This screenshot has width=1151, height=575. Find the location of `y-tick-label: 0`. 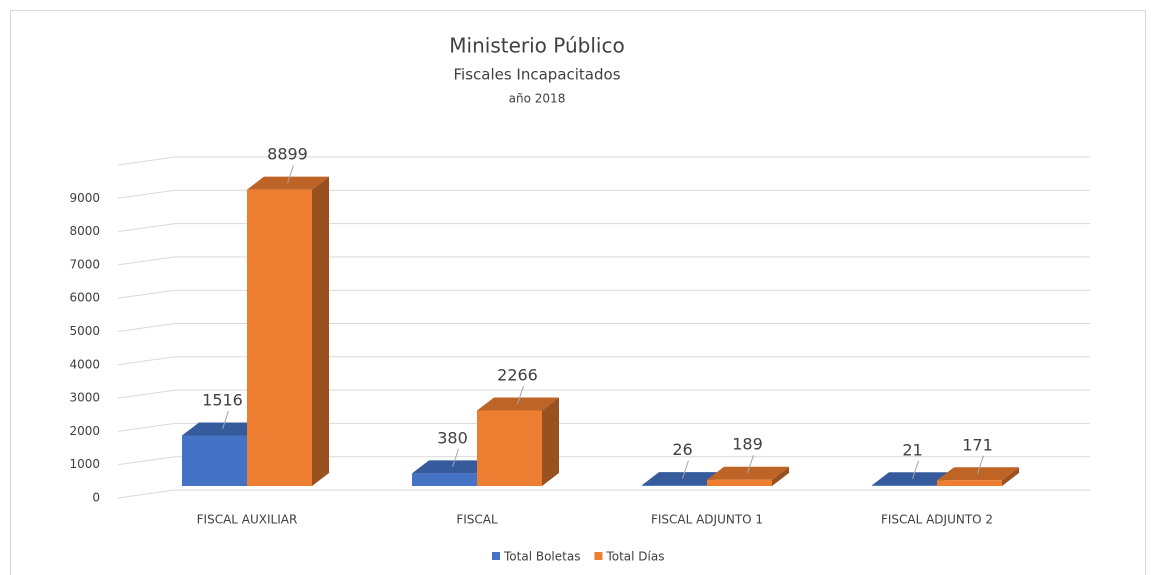

y-tick-label: 0 is located at coordinates (96, 498).